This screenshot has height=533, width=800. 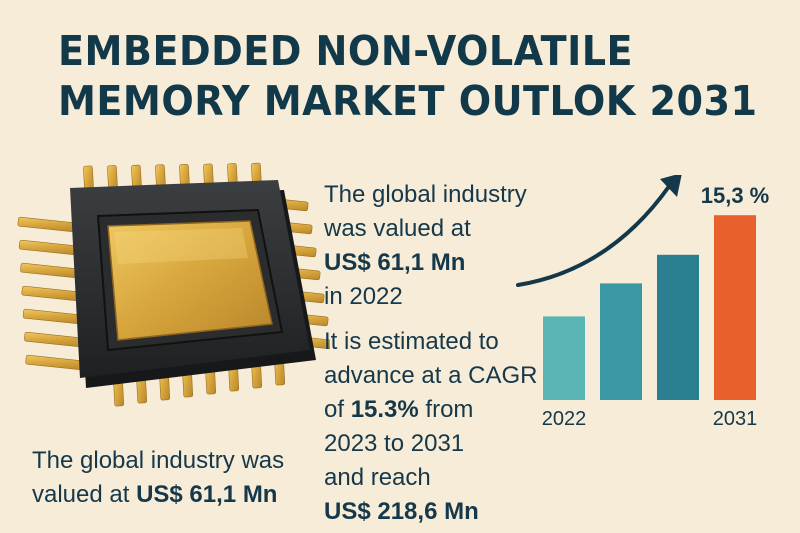 I want to click on x-tick-label: 2031, so click(x=735, y=419).